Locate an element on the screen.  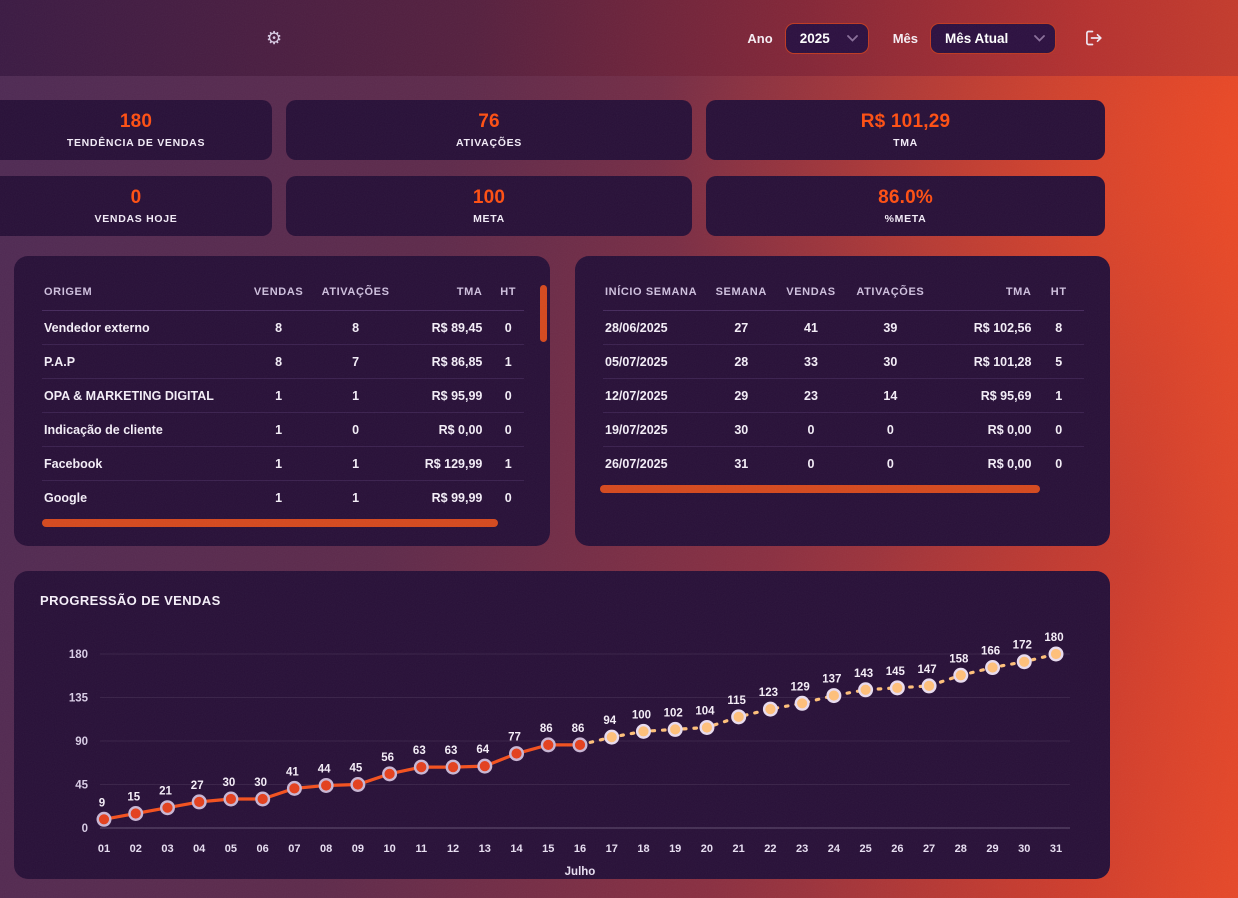
table-cell: 39 is located at coordinates (890, 327).